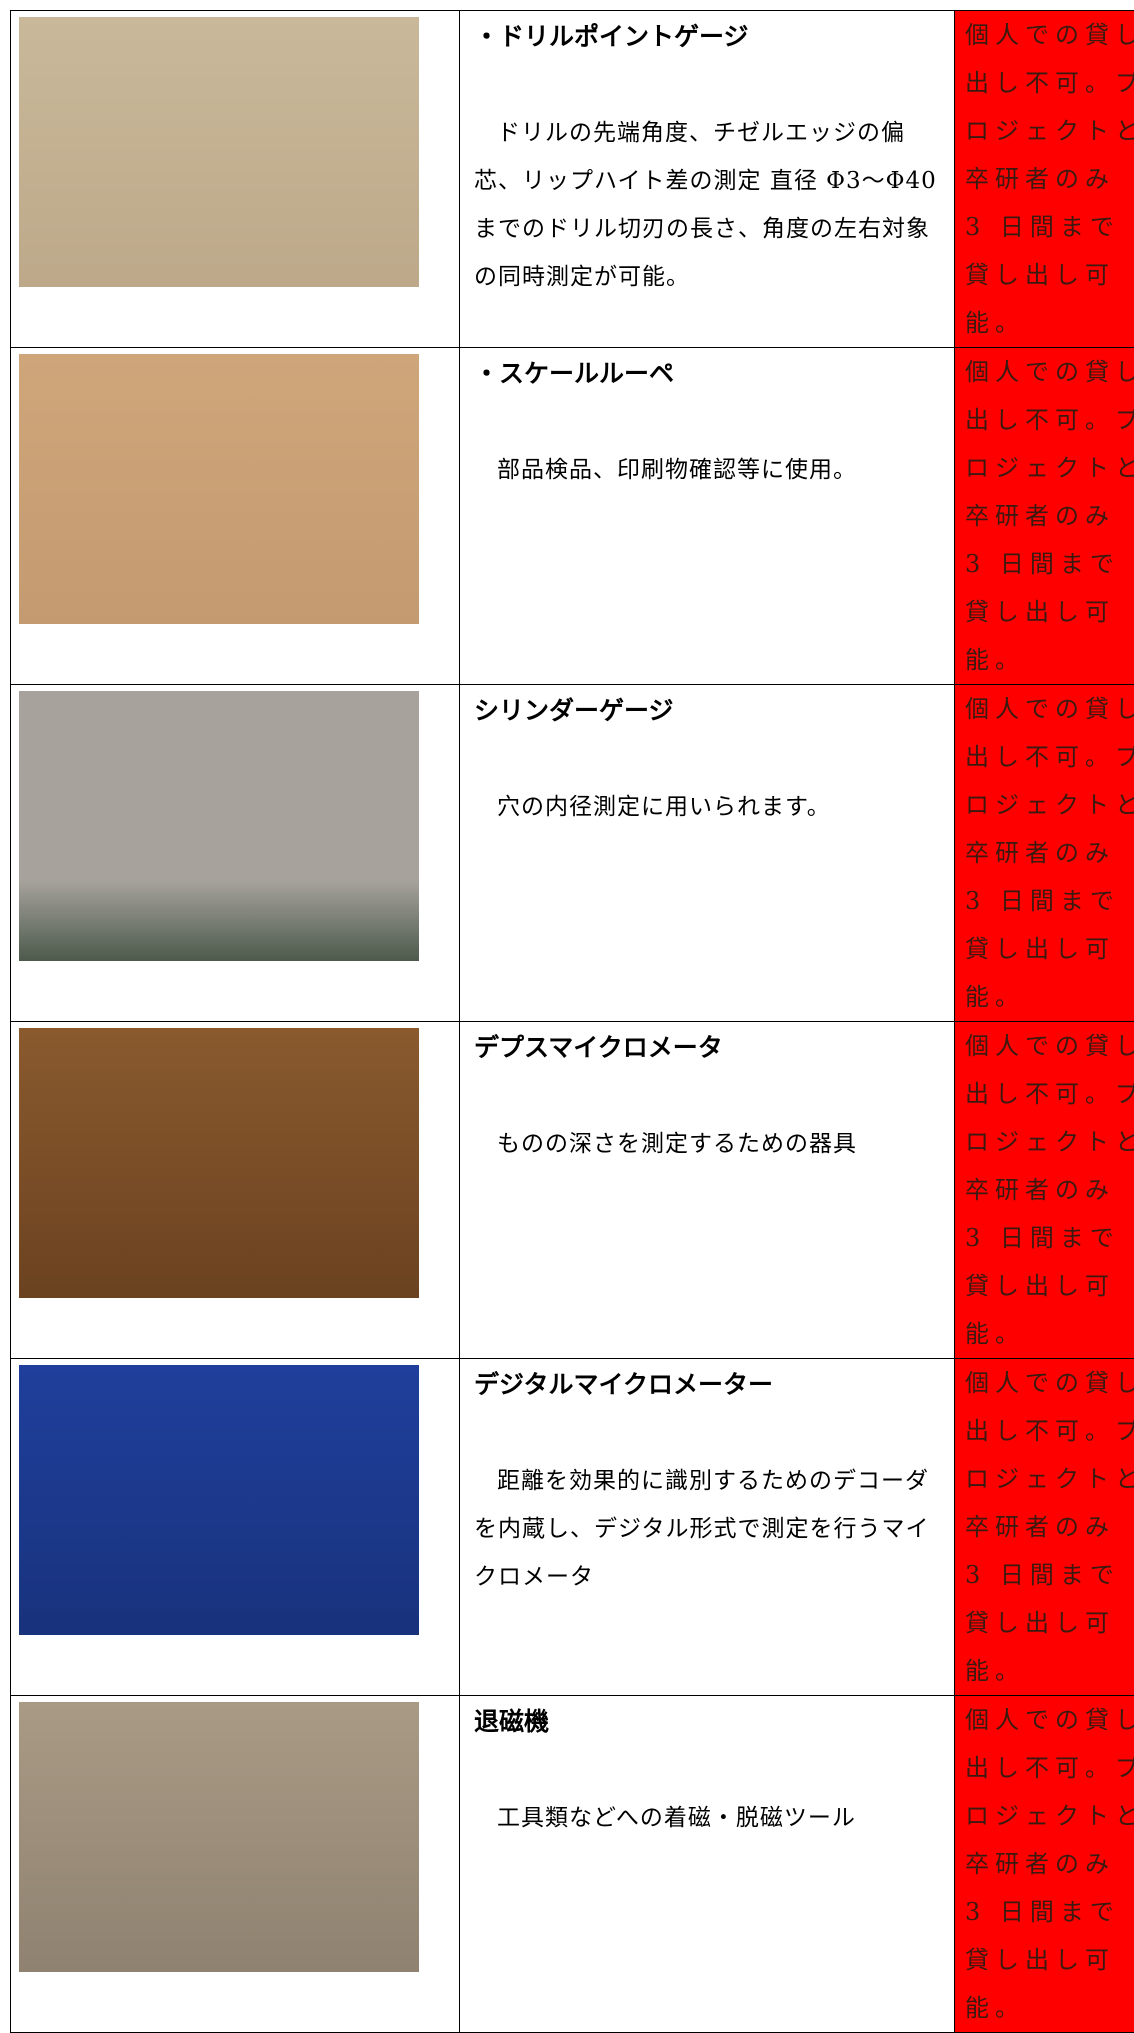 This screenshot has width=1134, height=2033. Describe the element at coordinates (710, 1048) in the screenshot. I see `item-title: デプスマイクロメータ` at that location.